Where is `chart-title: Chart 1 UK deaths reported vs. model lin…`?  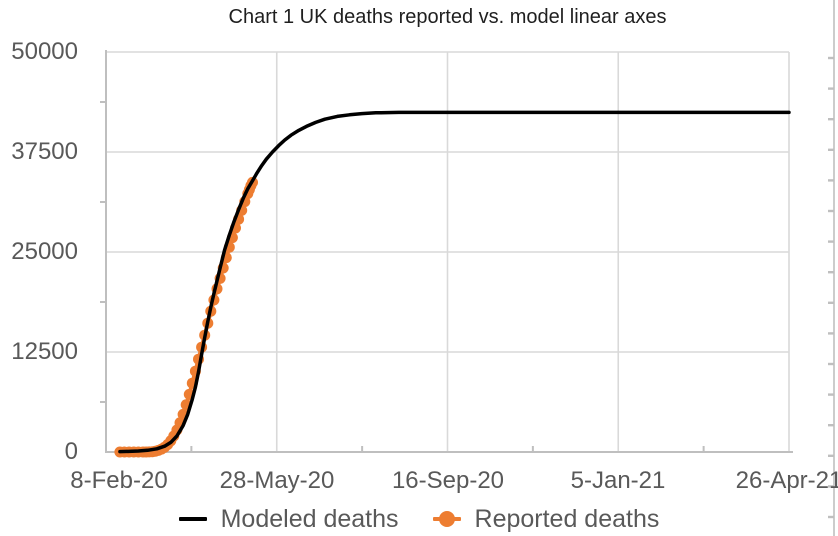 chart-title: Chart 1 UK deaths reported vs. model lin… is located at coordinates (447, 17).